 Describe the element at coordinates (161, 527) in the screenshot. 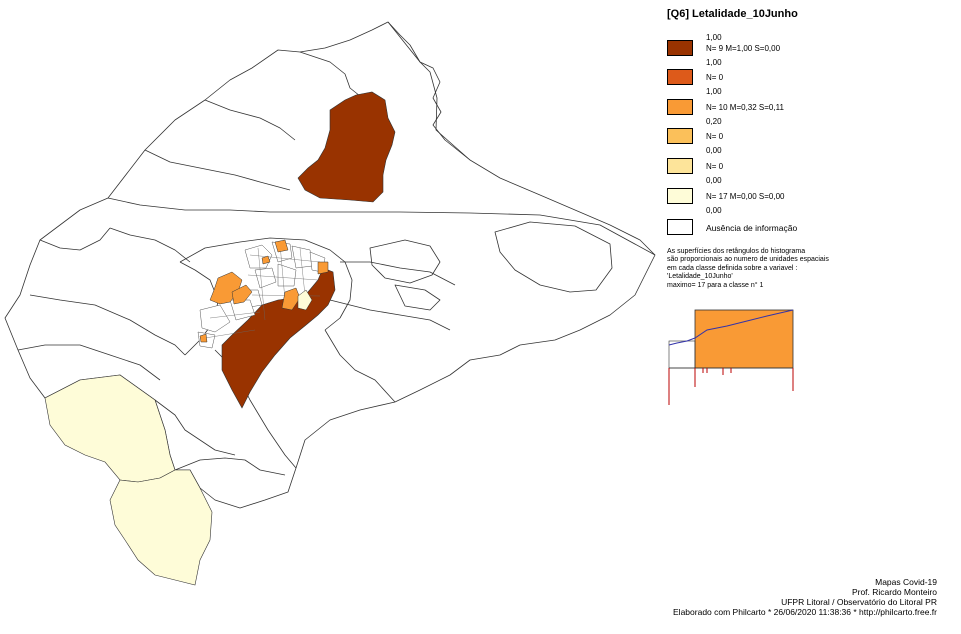

I see `region-zero-lethality-south` at that location.